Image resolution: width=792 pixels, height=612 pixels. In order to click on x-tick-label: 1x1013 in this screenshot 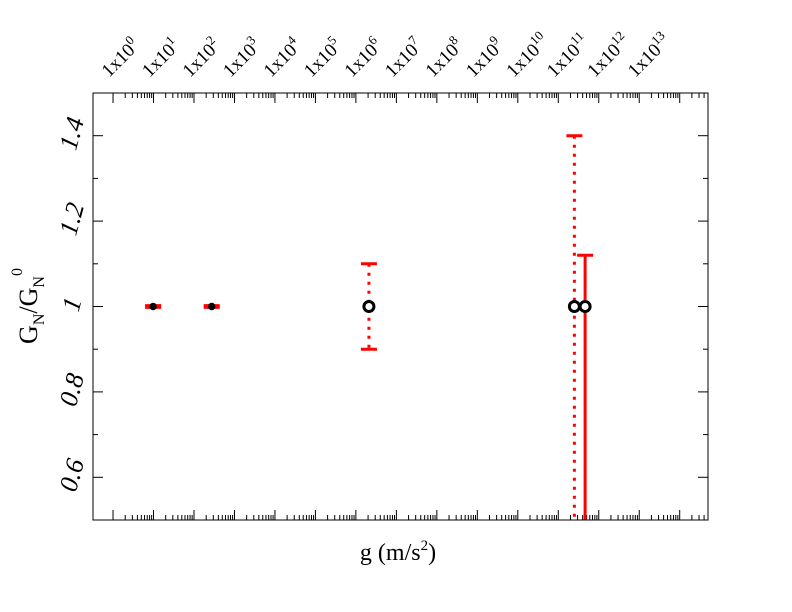, I will do `click(648, 55)`.